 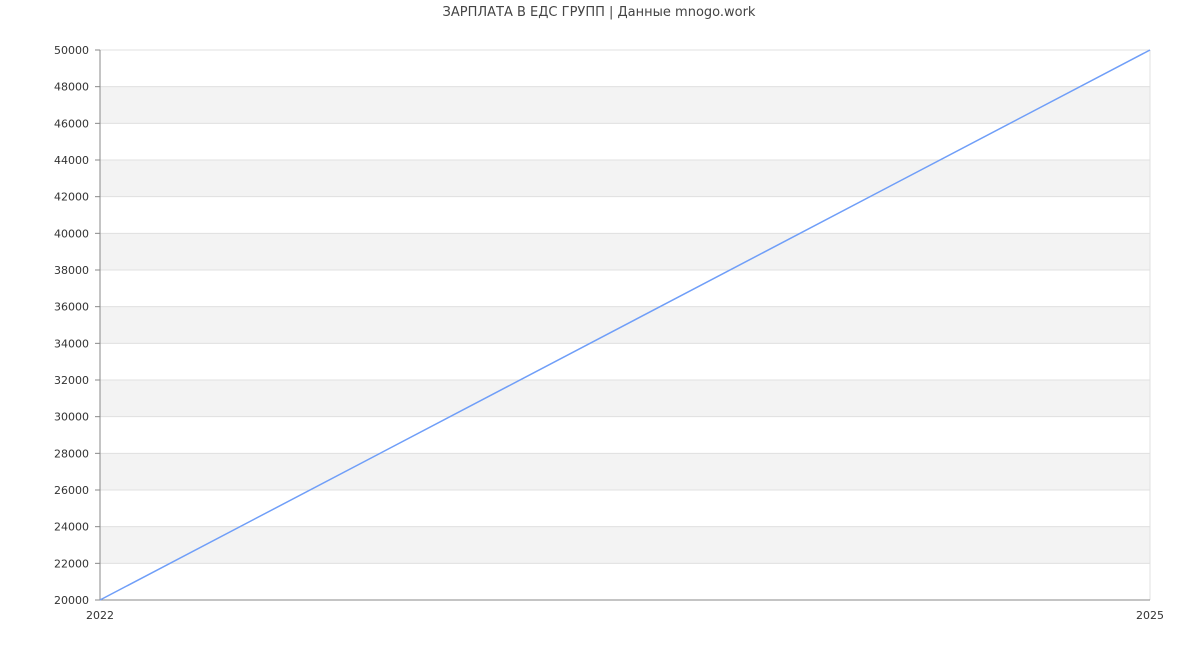 What do you see at coordinates (71, 527) in the screenshot?
I see `y-tick-label: 24000` at bounding box center [71, 527].